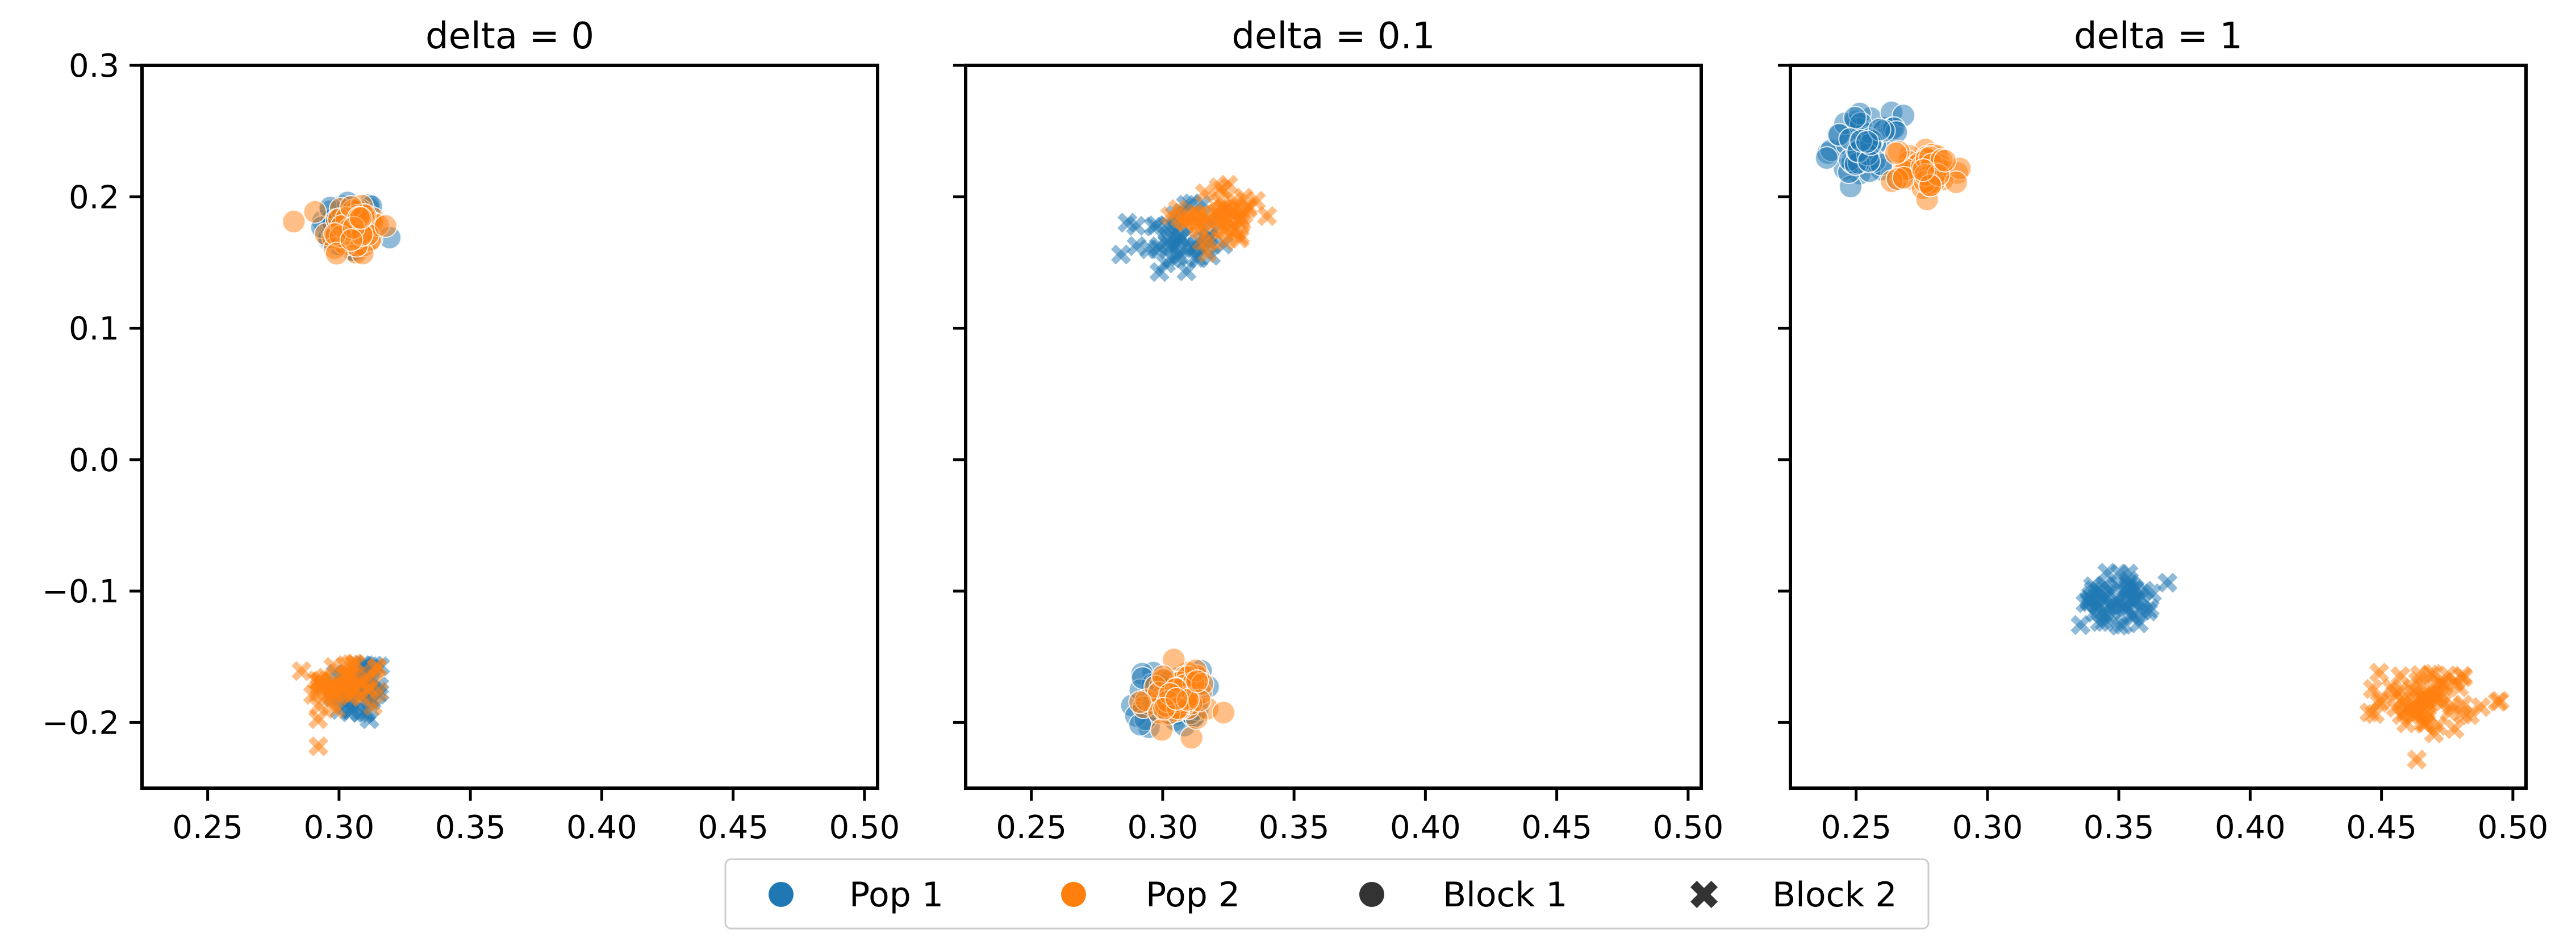 This screenshot has width=2576, height=945. I want to click on legend: Pop 1 Pop 2 Block 1 Block 2, so click(1327, 894).